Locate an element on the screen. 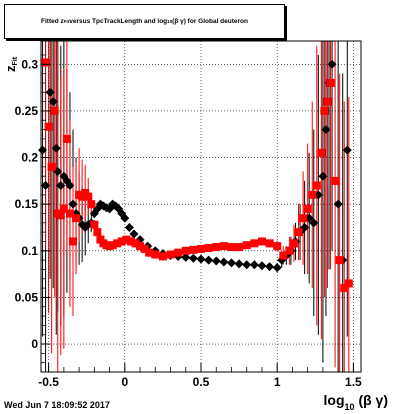 This screenshot has height=414, width=400. x-axis-label-sub: 10 is located at coordinates (349, 407).